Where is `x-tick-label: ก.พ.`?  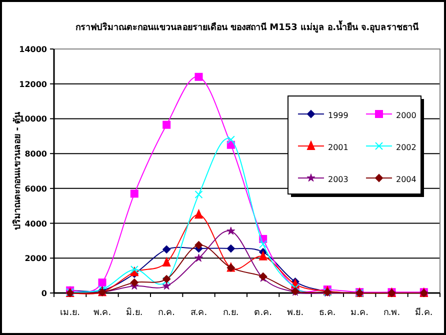
x-tick-label: ก.พ. is located at coordinates (391, 313).